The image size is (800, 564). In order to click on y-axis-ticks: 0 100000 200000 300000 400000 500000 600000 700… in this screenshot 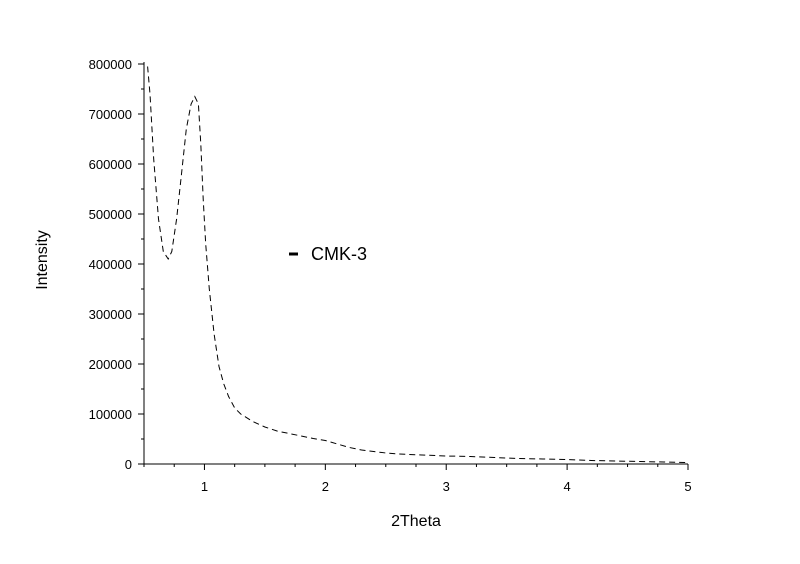, I will do `click(116, 264)`.